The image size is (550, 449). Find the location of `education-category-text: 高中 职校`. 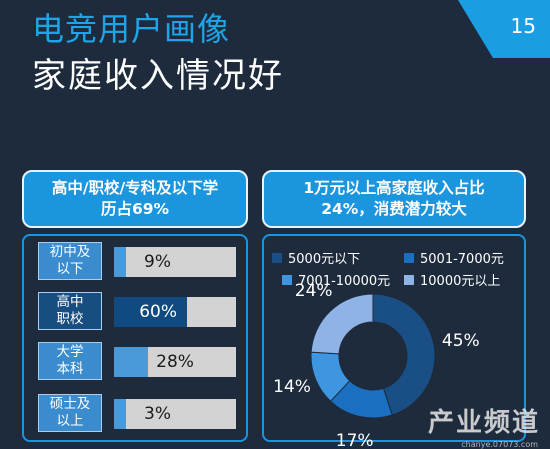

education-category-text: 高中 职校 is located at coordinates (70, 311).